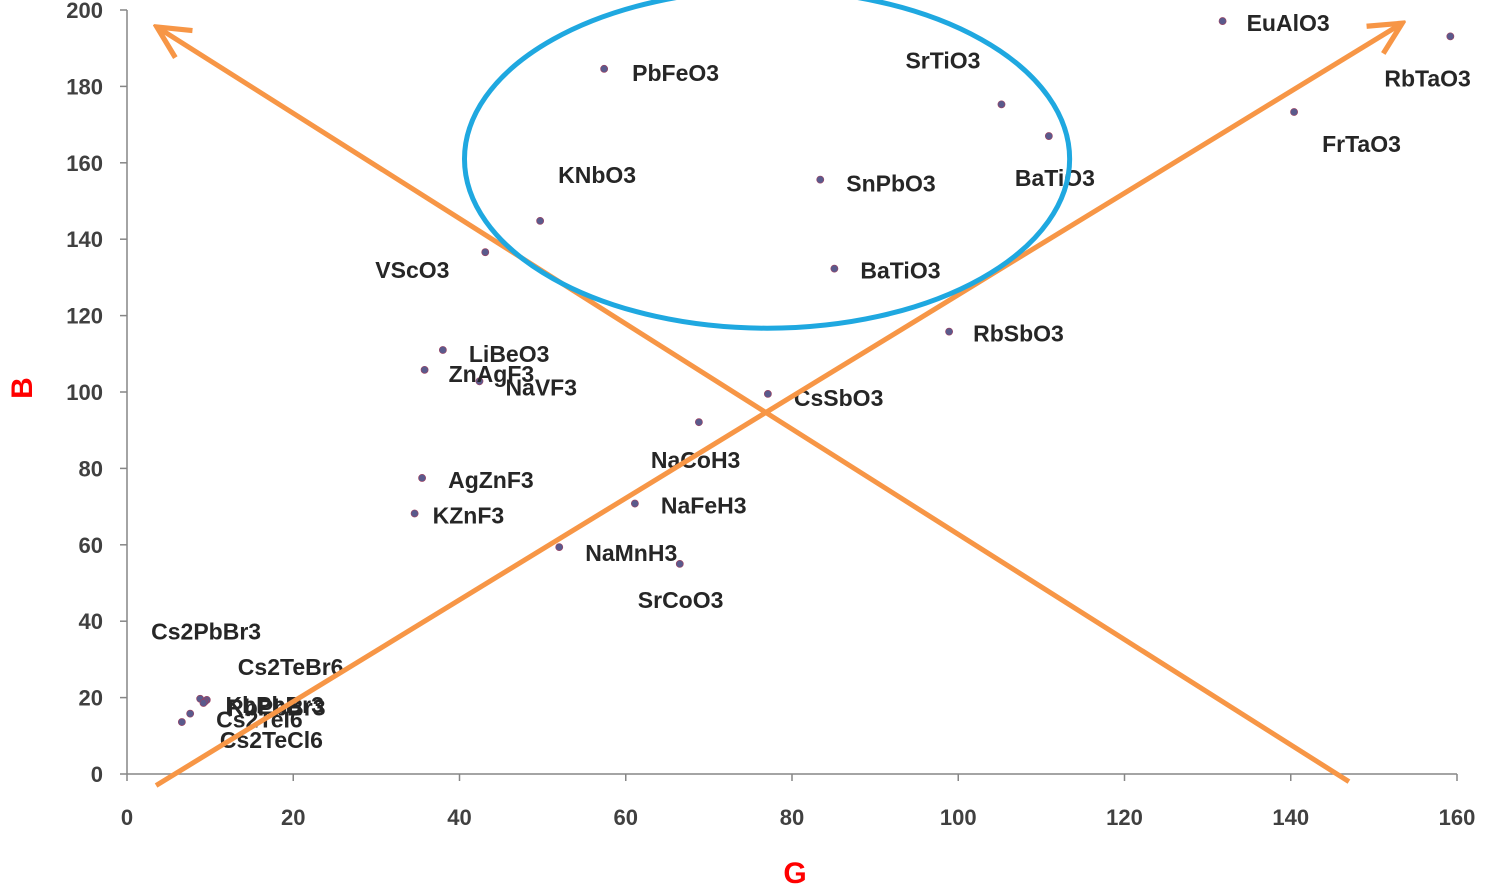 The image size is (1494, 892). What do you see at coordinates (681, 600) in the screenshot?
I see `point-label: SrCoO3` at bounding box center [681, 600].